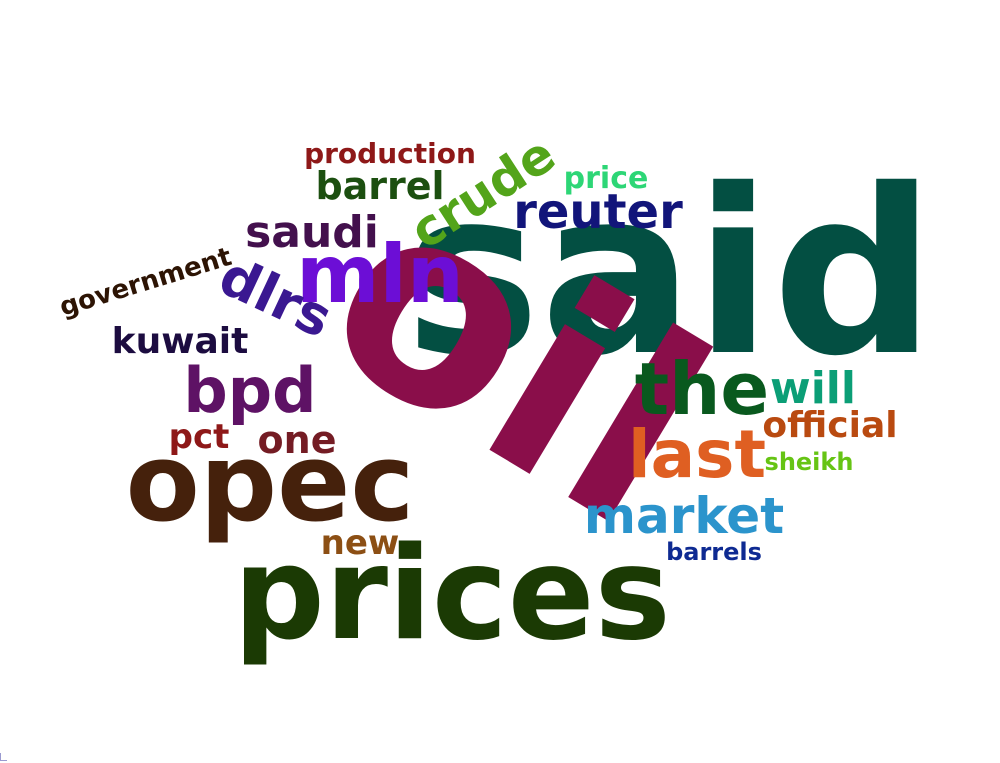 This screenshot has width=1000, height=763. What do you see at coordinates (380, 274) in the screenshot?
I see `word-mln: mln` at bounding box center [380, 274].